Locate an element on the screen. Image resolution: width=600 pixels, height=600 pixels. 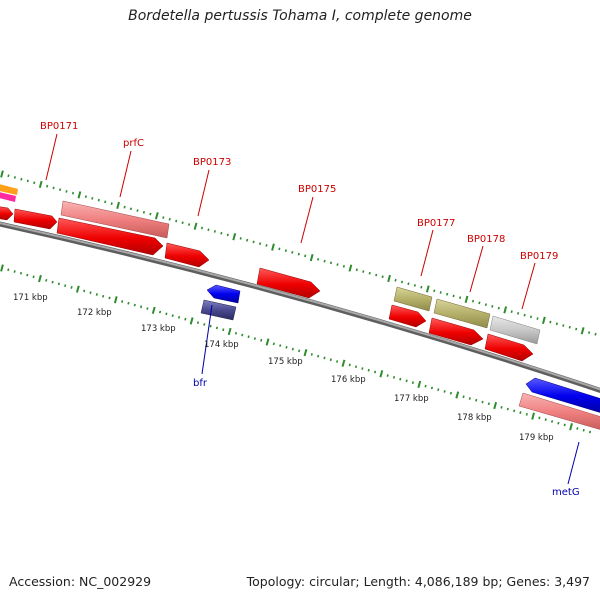
gene-bp0178-box is located at coordinates (462, 313).